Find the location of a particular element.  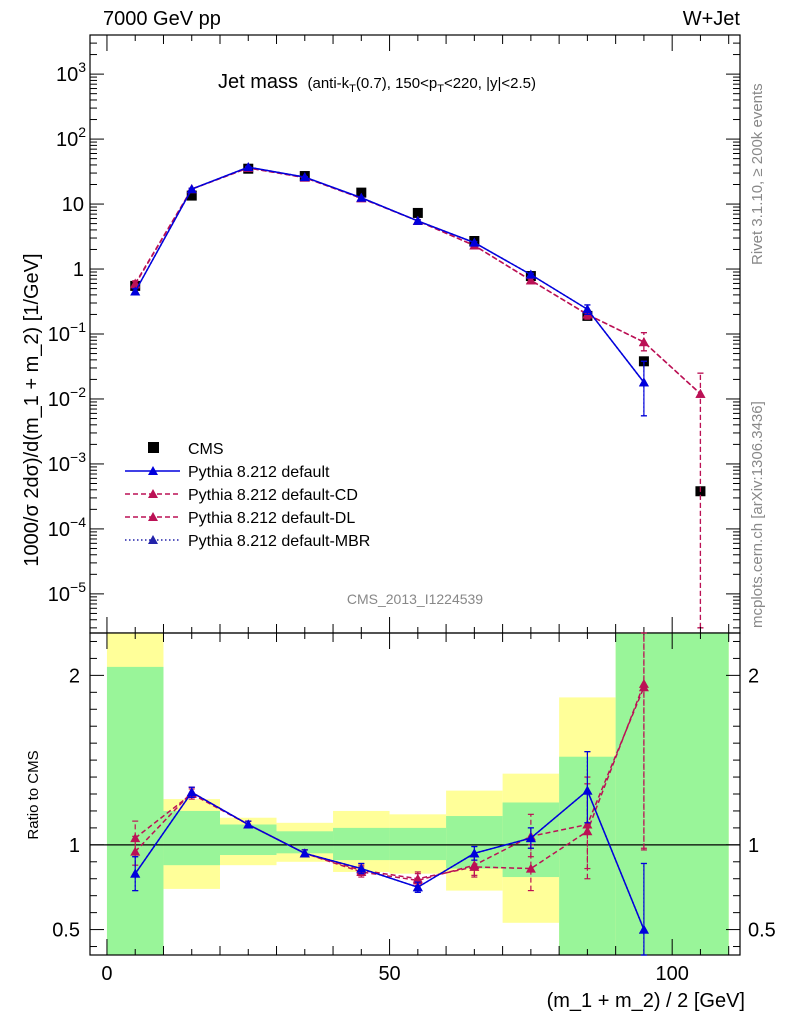

legend-label: Pythia 8.212 default-CD is located at coordinates (273, 495).